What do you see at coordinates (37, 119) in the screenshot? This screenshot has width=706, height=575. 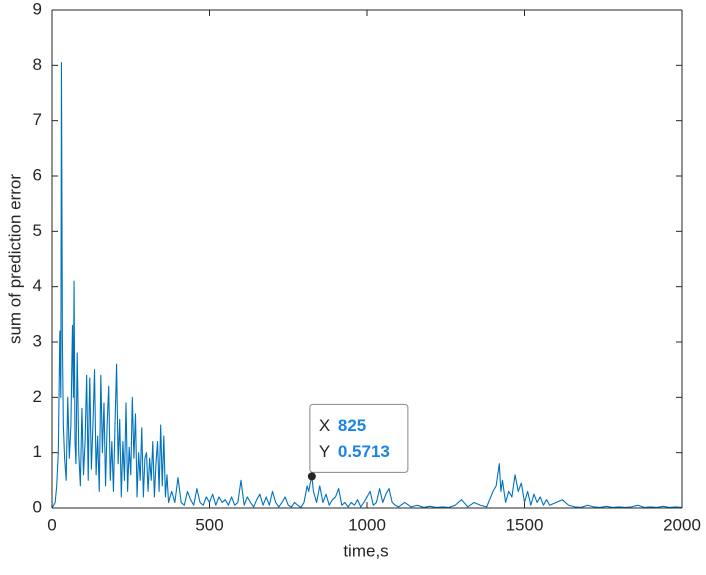 I see `y-tick-label: 7` at bounding box center [37, 119].